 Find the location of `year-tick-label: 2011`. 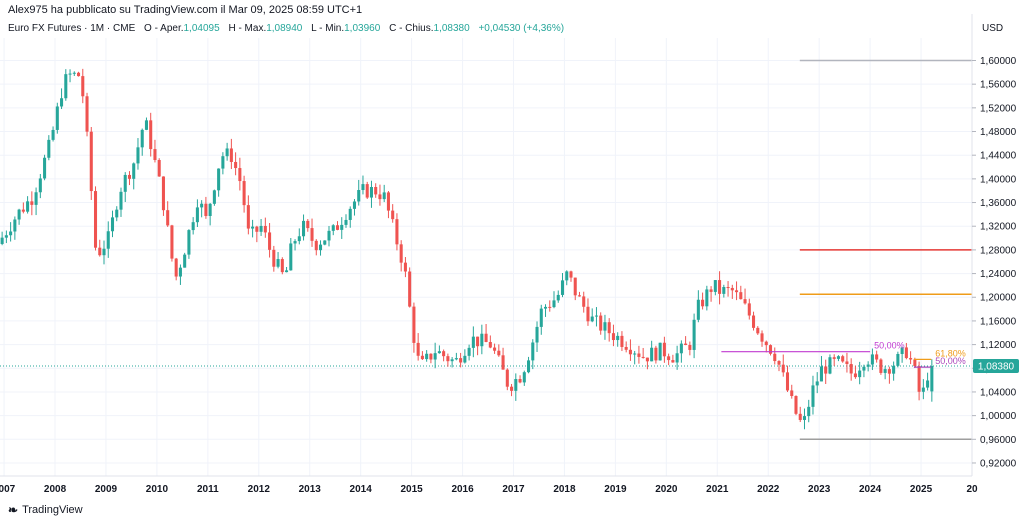

year-tick-label: 2011 is located at coordinates (208, 489).